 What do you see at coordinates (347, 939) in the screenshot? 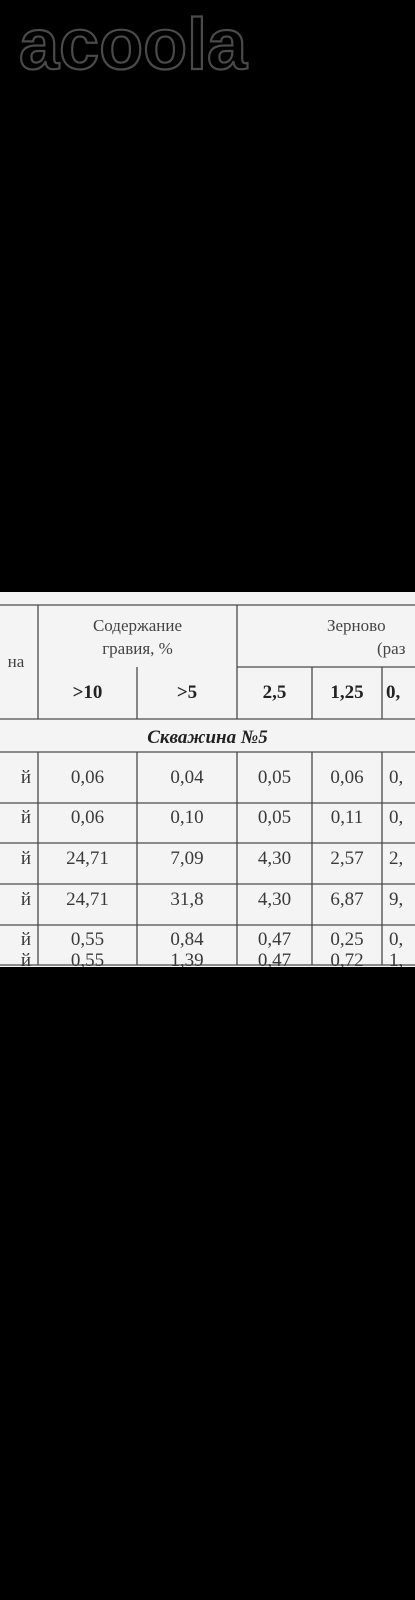
I see `row-5-cell-4: 0,25` at bounding box center [347, 939].